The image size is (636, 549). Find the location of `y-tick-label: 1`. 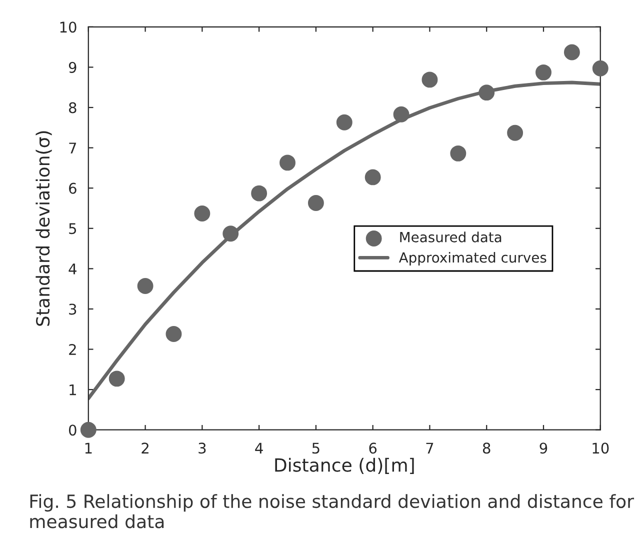

y-tick-label: 1 is located at coordinates (73, 390).